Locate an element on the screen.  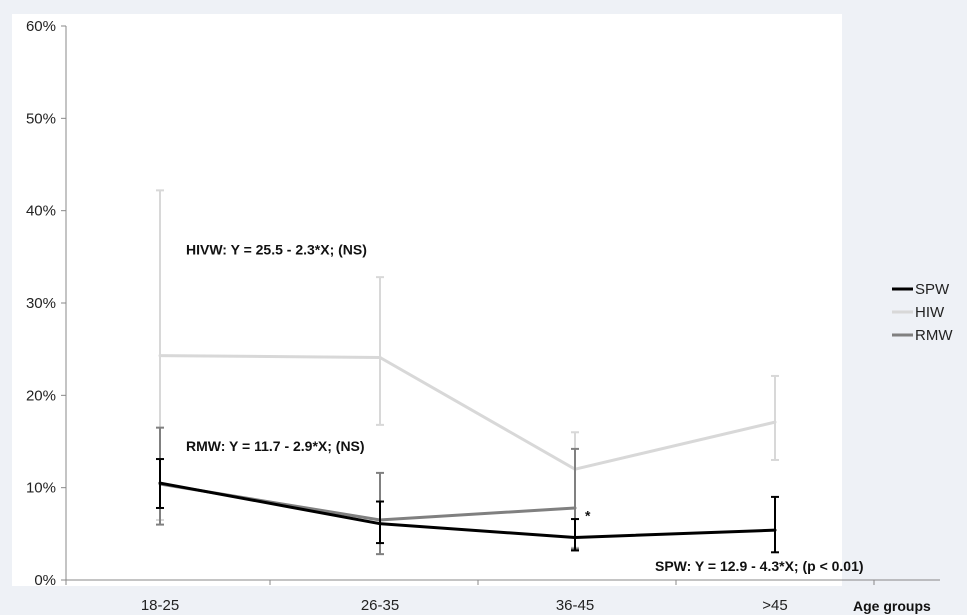
chart-annotation: SPW: Y = 12.9 - 4.3*X; (p < 0.01) is located at coordinates (759, 566).